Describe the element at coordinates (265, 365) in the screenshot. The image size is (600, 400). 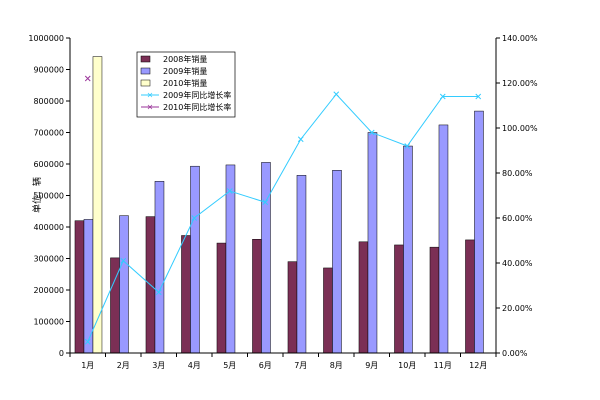
I see `x-tick-label: 6月` at that location.